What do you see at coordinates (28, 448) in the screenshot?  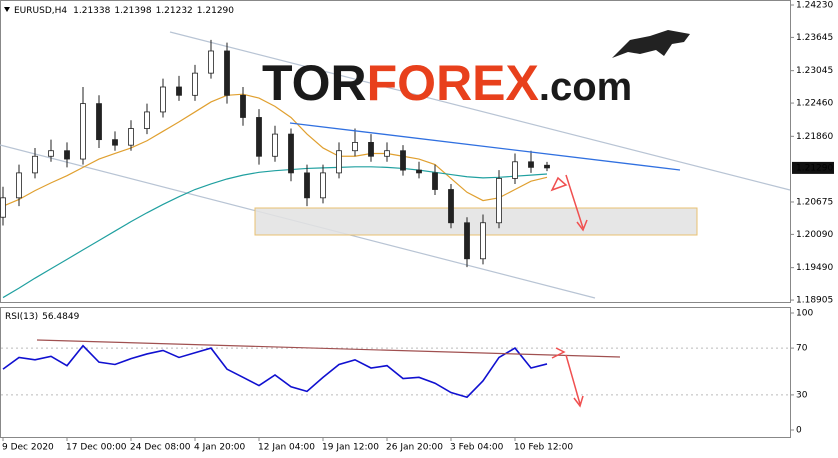 I see `x-tick-label: 9 Dec 2020` at bounding box center [28, 448].